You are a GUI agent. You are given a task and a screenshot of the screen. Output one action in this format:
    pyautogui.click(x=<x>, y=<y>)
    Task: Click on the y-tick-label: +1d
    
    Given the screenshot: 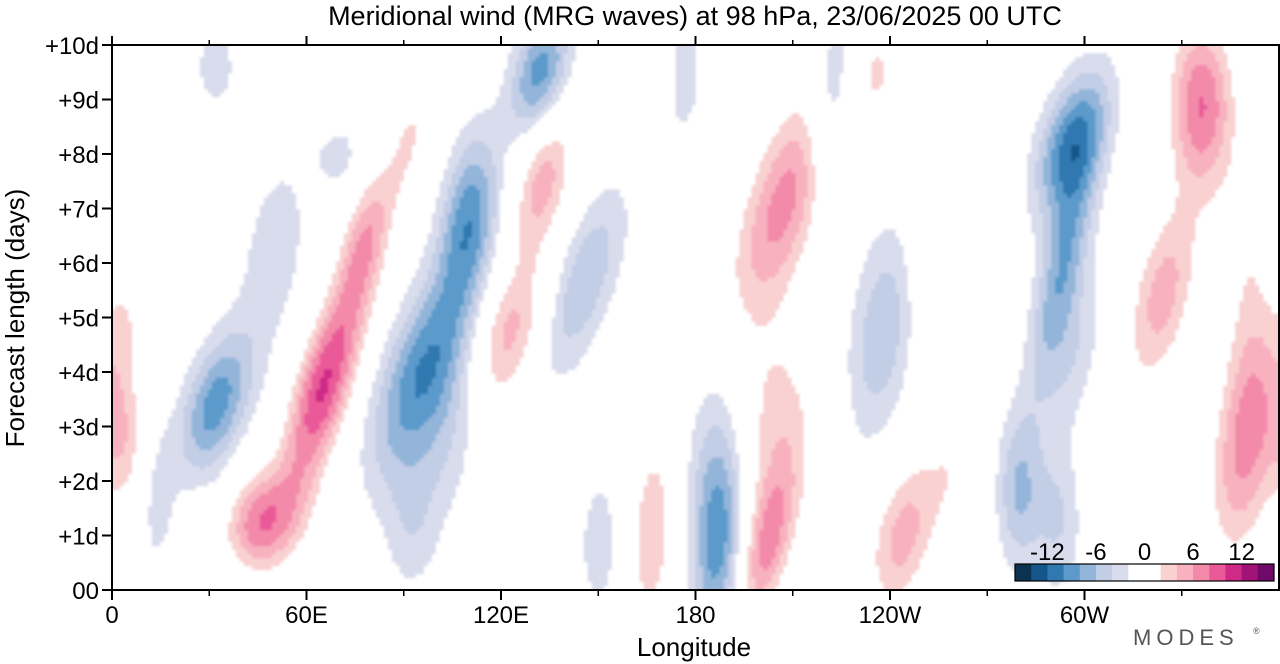 What is the action you would take?
    pyautogui.click(x=78, y=537)
    